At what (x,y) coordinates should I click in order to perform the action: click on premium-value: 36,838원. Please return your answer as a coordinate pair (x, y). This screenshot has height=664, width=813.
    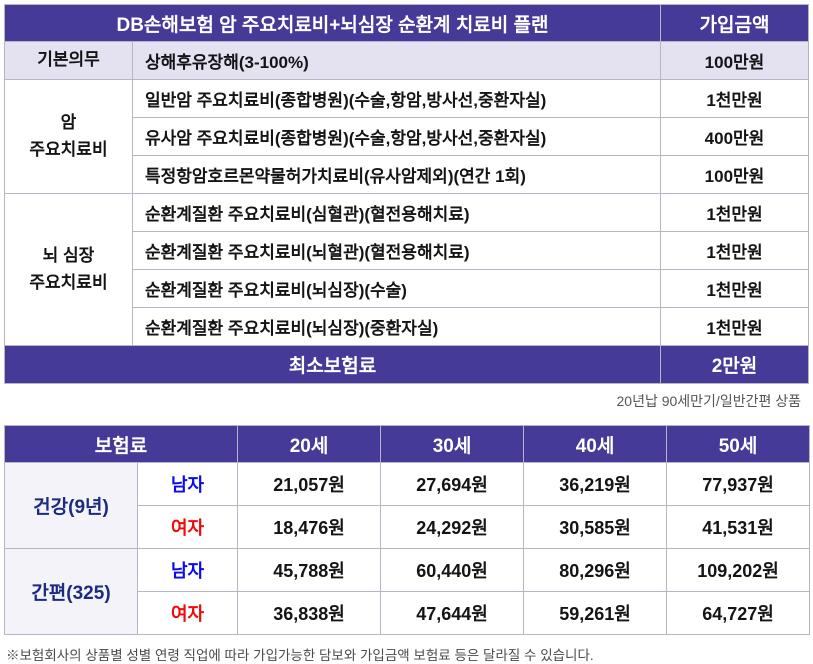
    Looking at the image, I should click on (309, 613).